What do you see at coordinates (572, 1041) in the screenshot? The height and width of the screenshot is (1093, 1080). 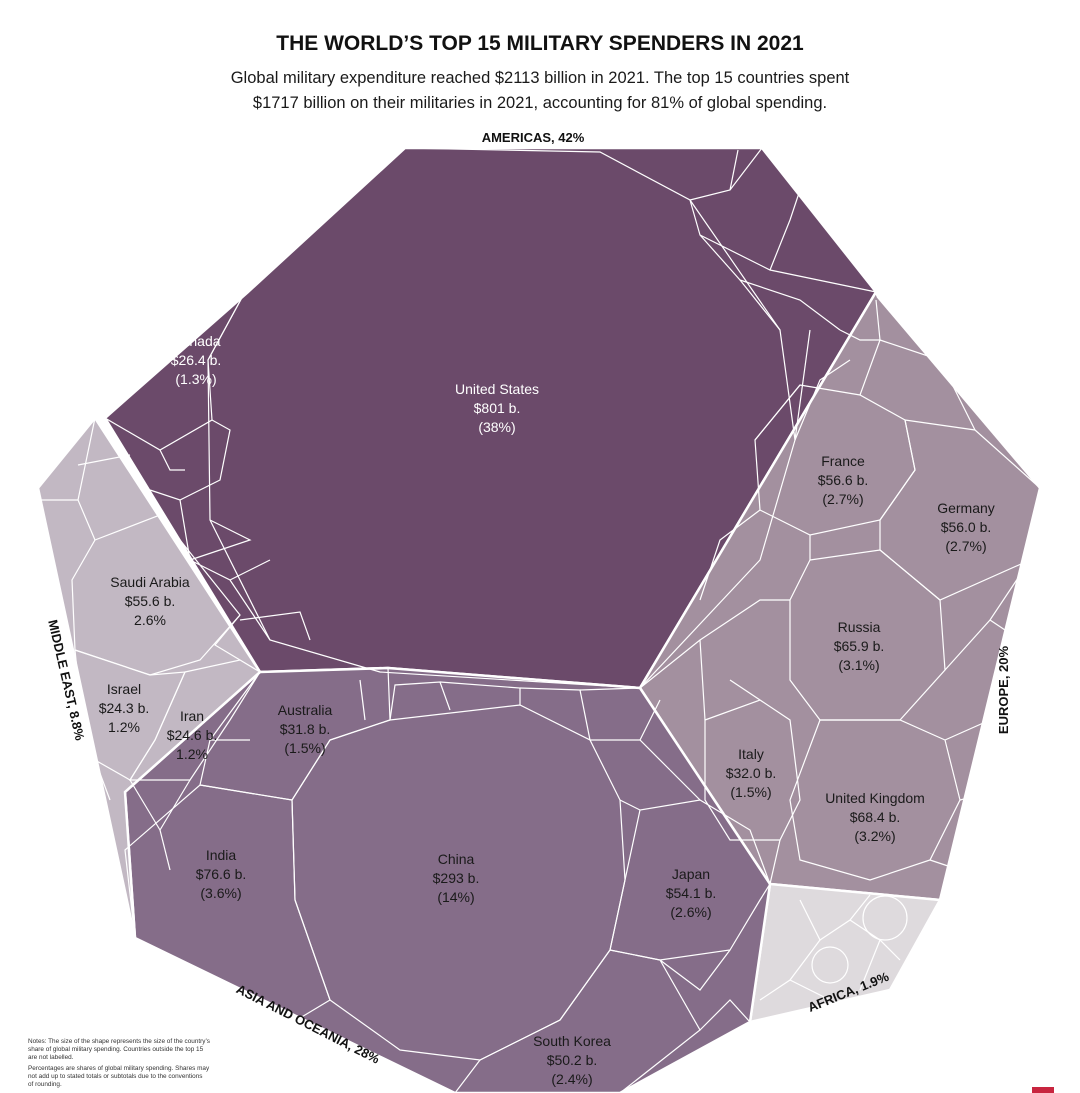 I see `label-south-korea-name: South Korea` at bounding box center [572, 1041].